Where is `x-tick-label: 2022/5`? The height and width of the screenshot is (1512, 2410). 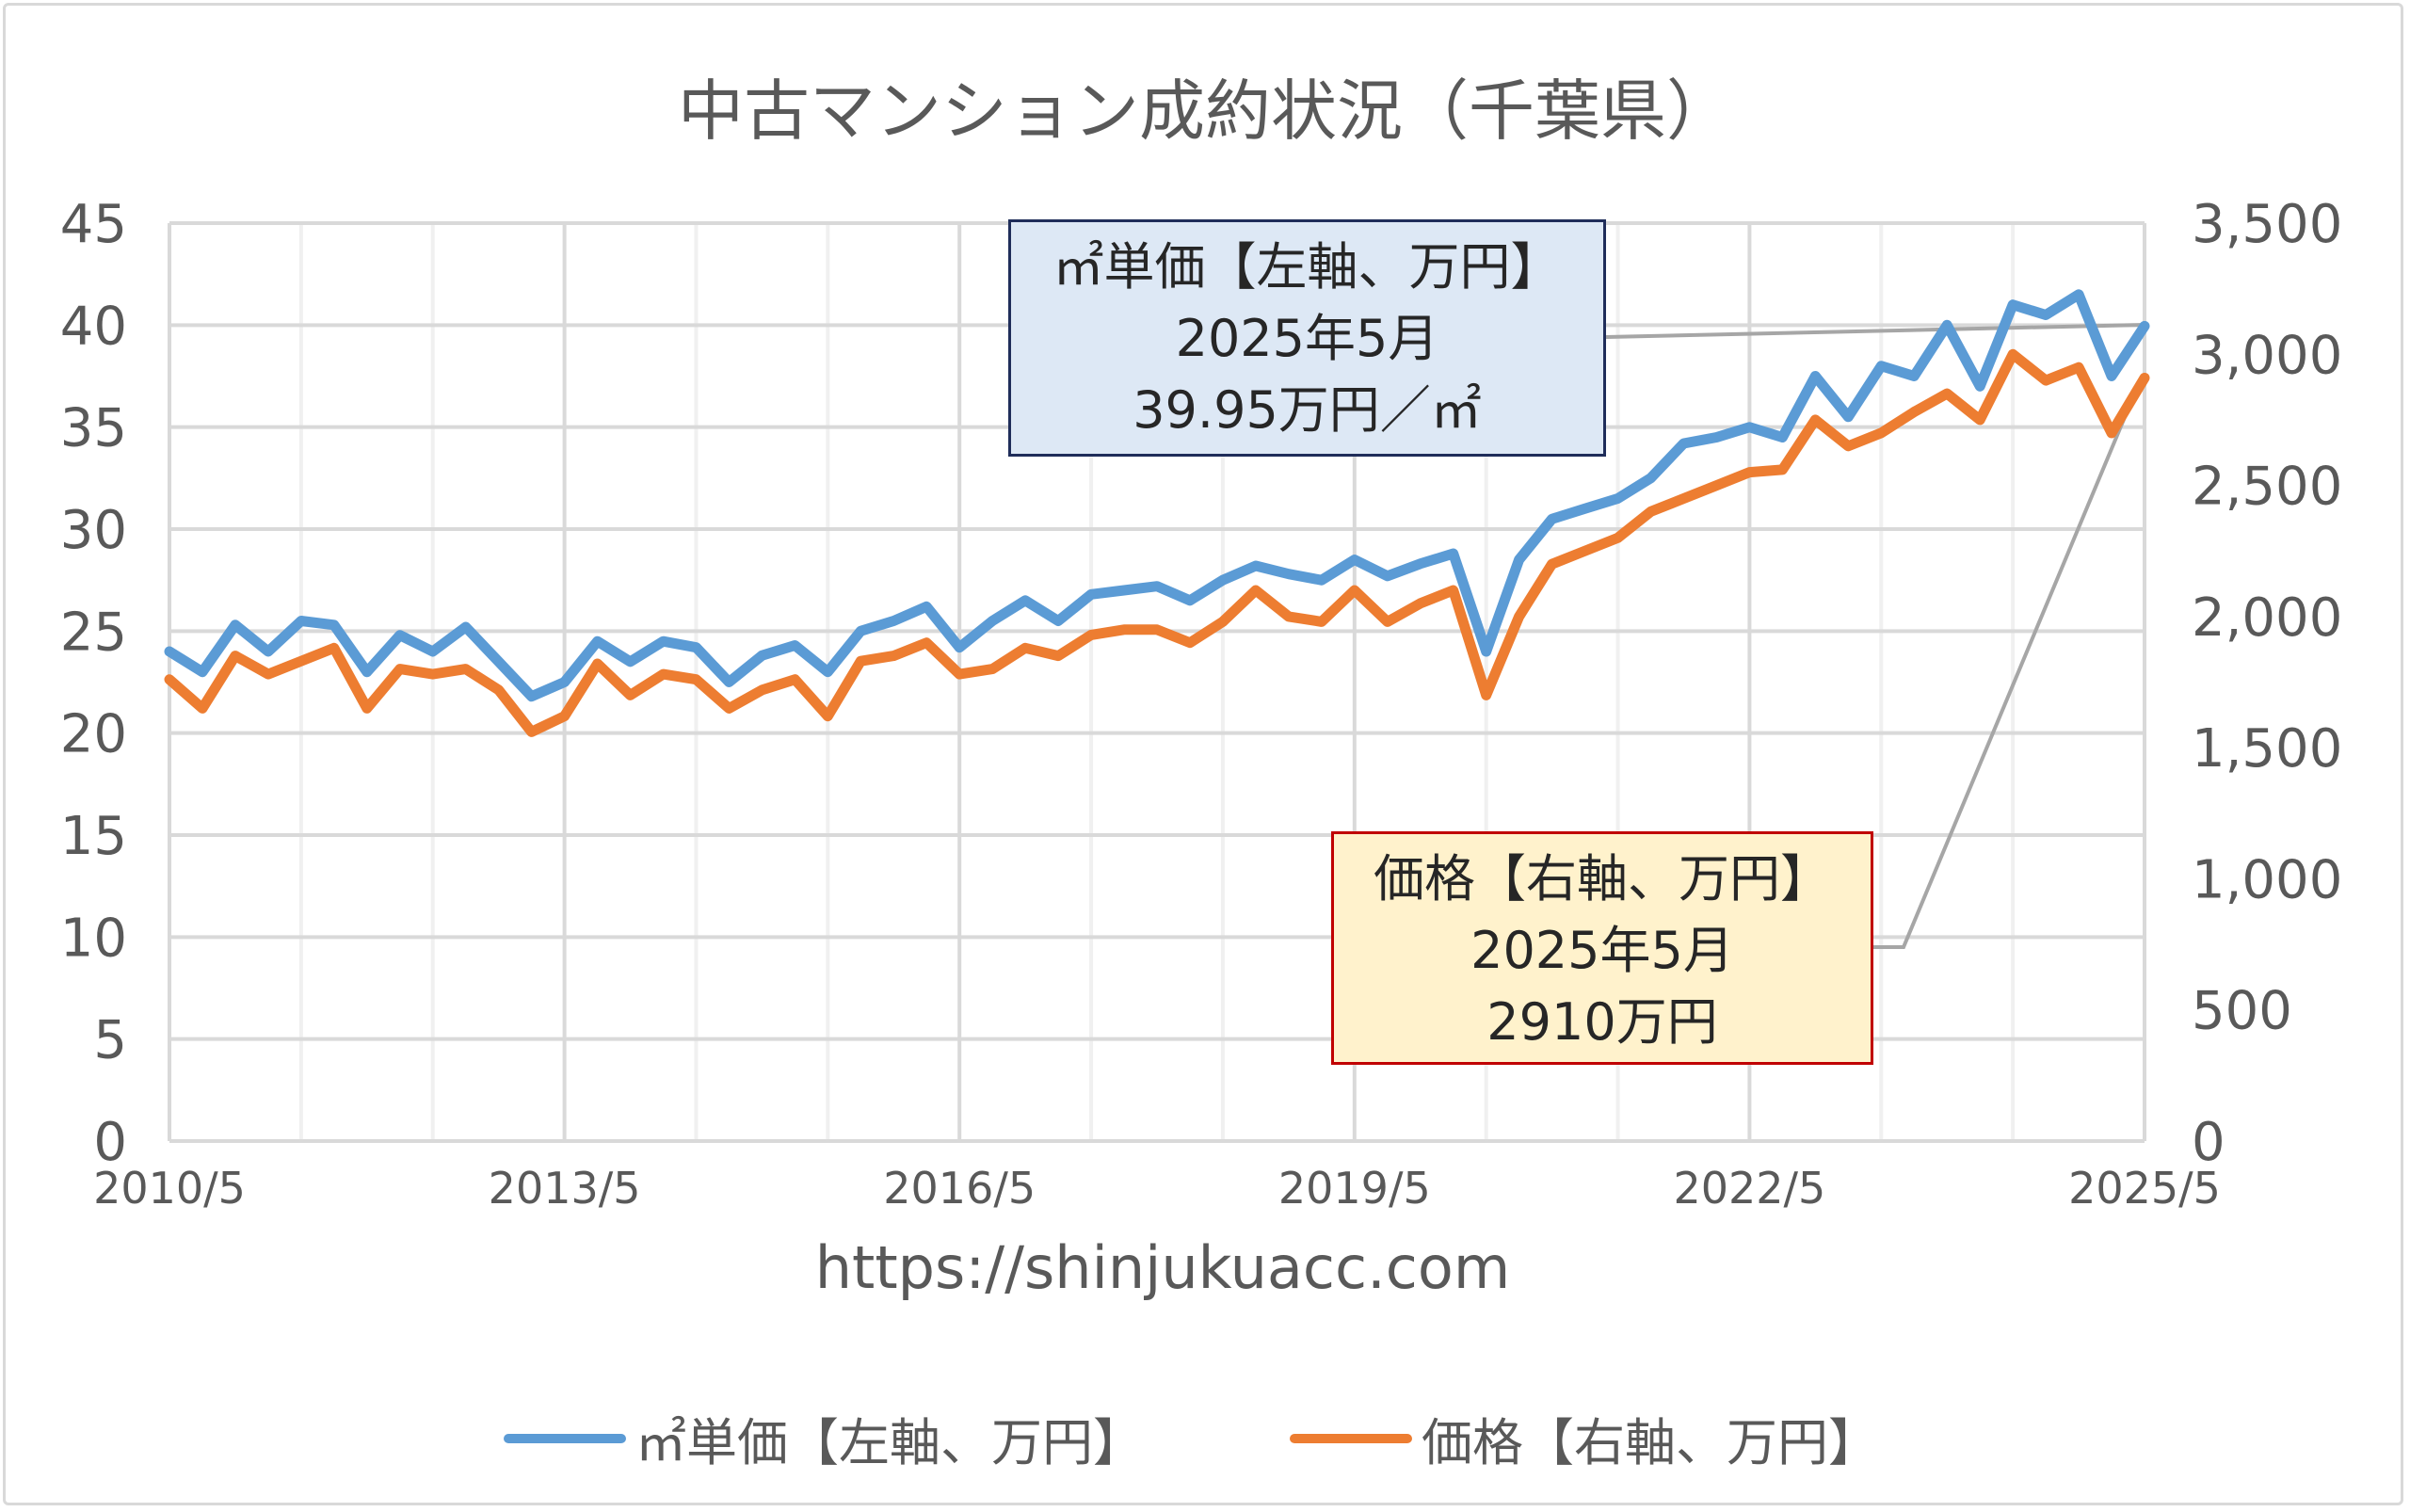 x-tick-label: 2022/5 is located at coordinates (1749, 1188).